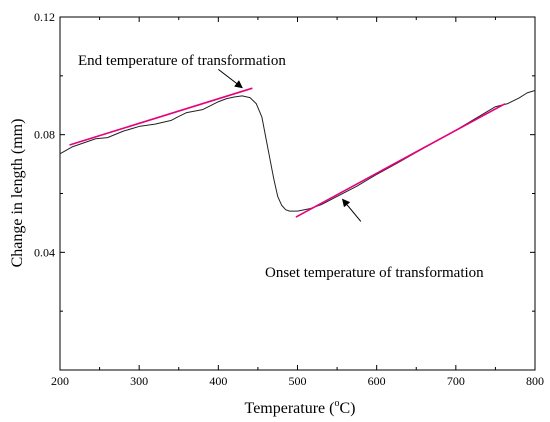  Describe the element at coordinates (535, 381) in the screenshot. I see `x-tick-label: 800` at that location.